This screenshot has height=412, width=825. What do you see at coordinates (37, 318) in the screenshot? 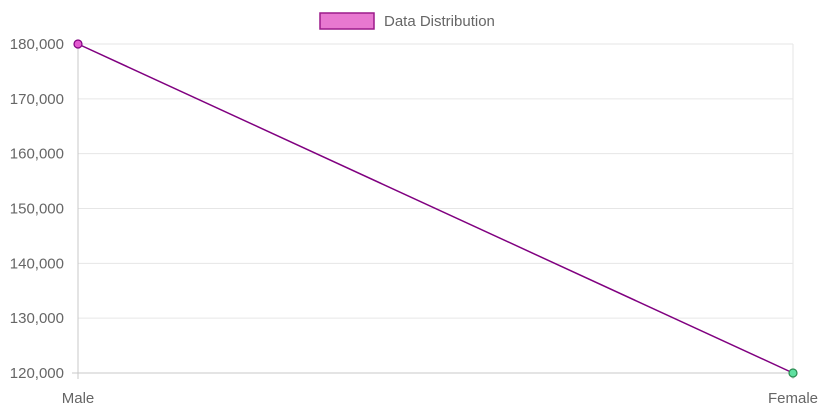
I see `y-tick-label: 130,000` at bounding box center [37, 318].